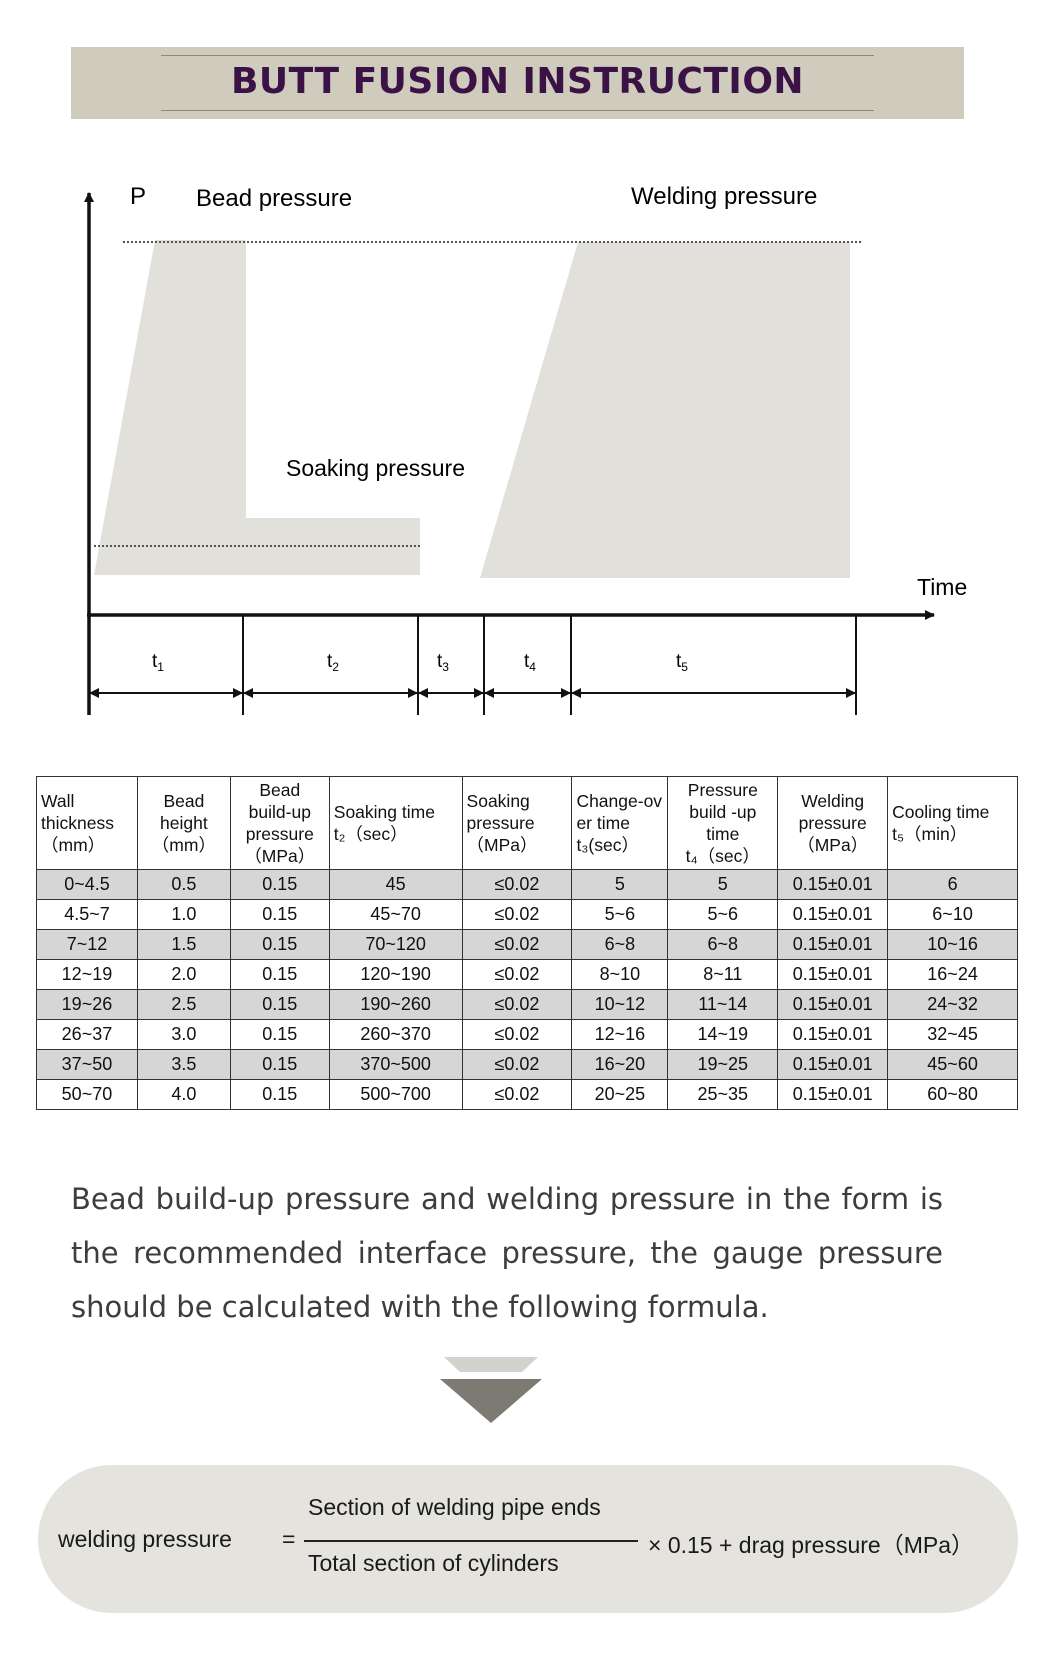 The height and width of the screenshot is (1672, 1060). Describe the element at coordinates (183, 1094) in the screenshot. I see `table-cell: 4.0` at that location.